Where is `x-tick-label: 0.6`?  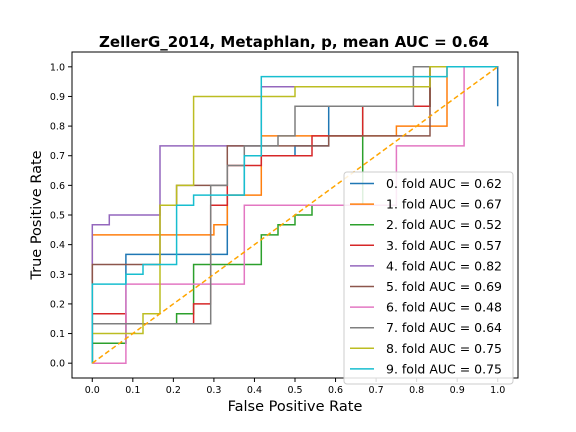
x-tick-label: 0.6 is located at coordinates (335, 390).